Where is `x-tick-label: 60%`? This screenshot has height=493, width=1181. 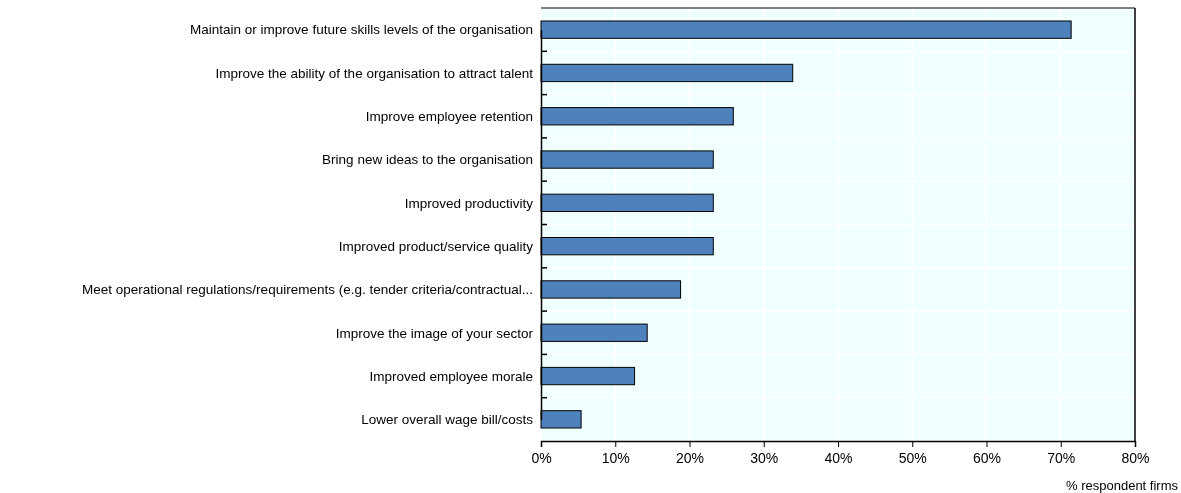
x-tick-label: 60% is located at coordinates (987, 457).